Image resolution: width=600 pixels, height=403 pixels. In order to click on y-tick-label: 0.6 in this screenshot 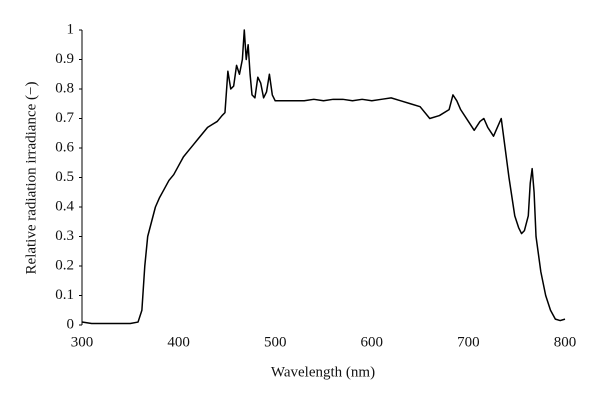, I will do `click(64, 147)`.